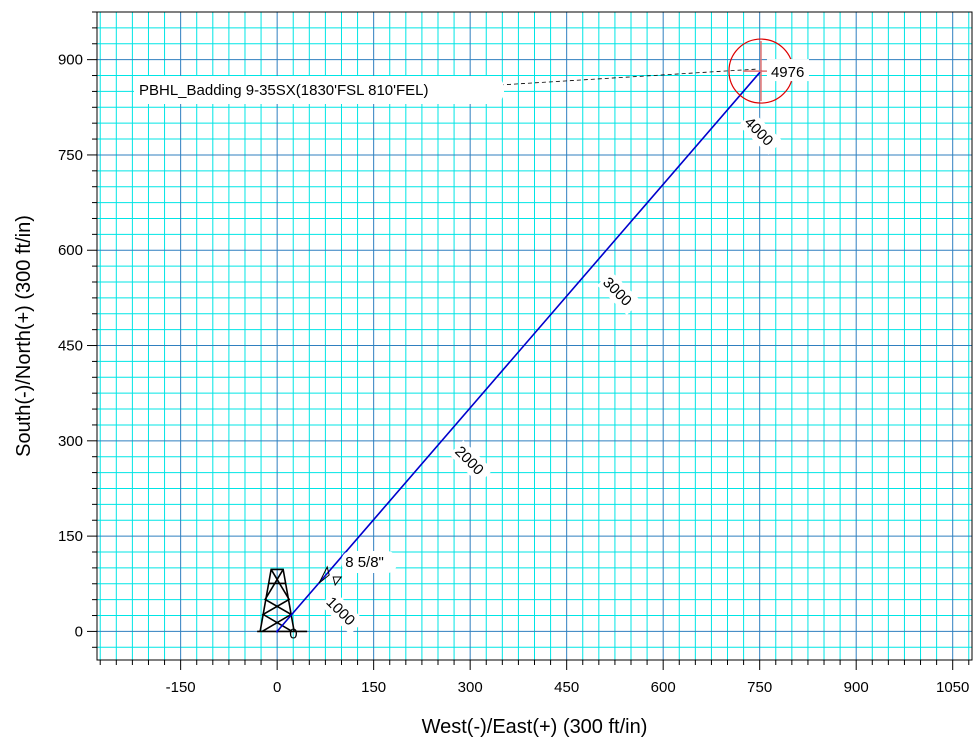 The height and width of the screenshot is (740, 975). I want to click on rig-strut, so click(277, 601).